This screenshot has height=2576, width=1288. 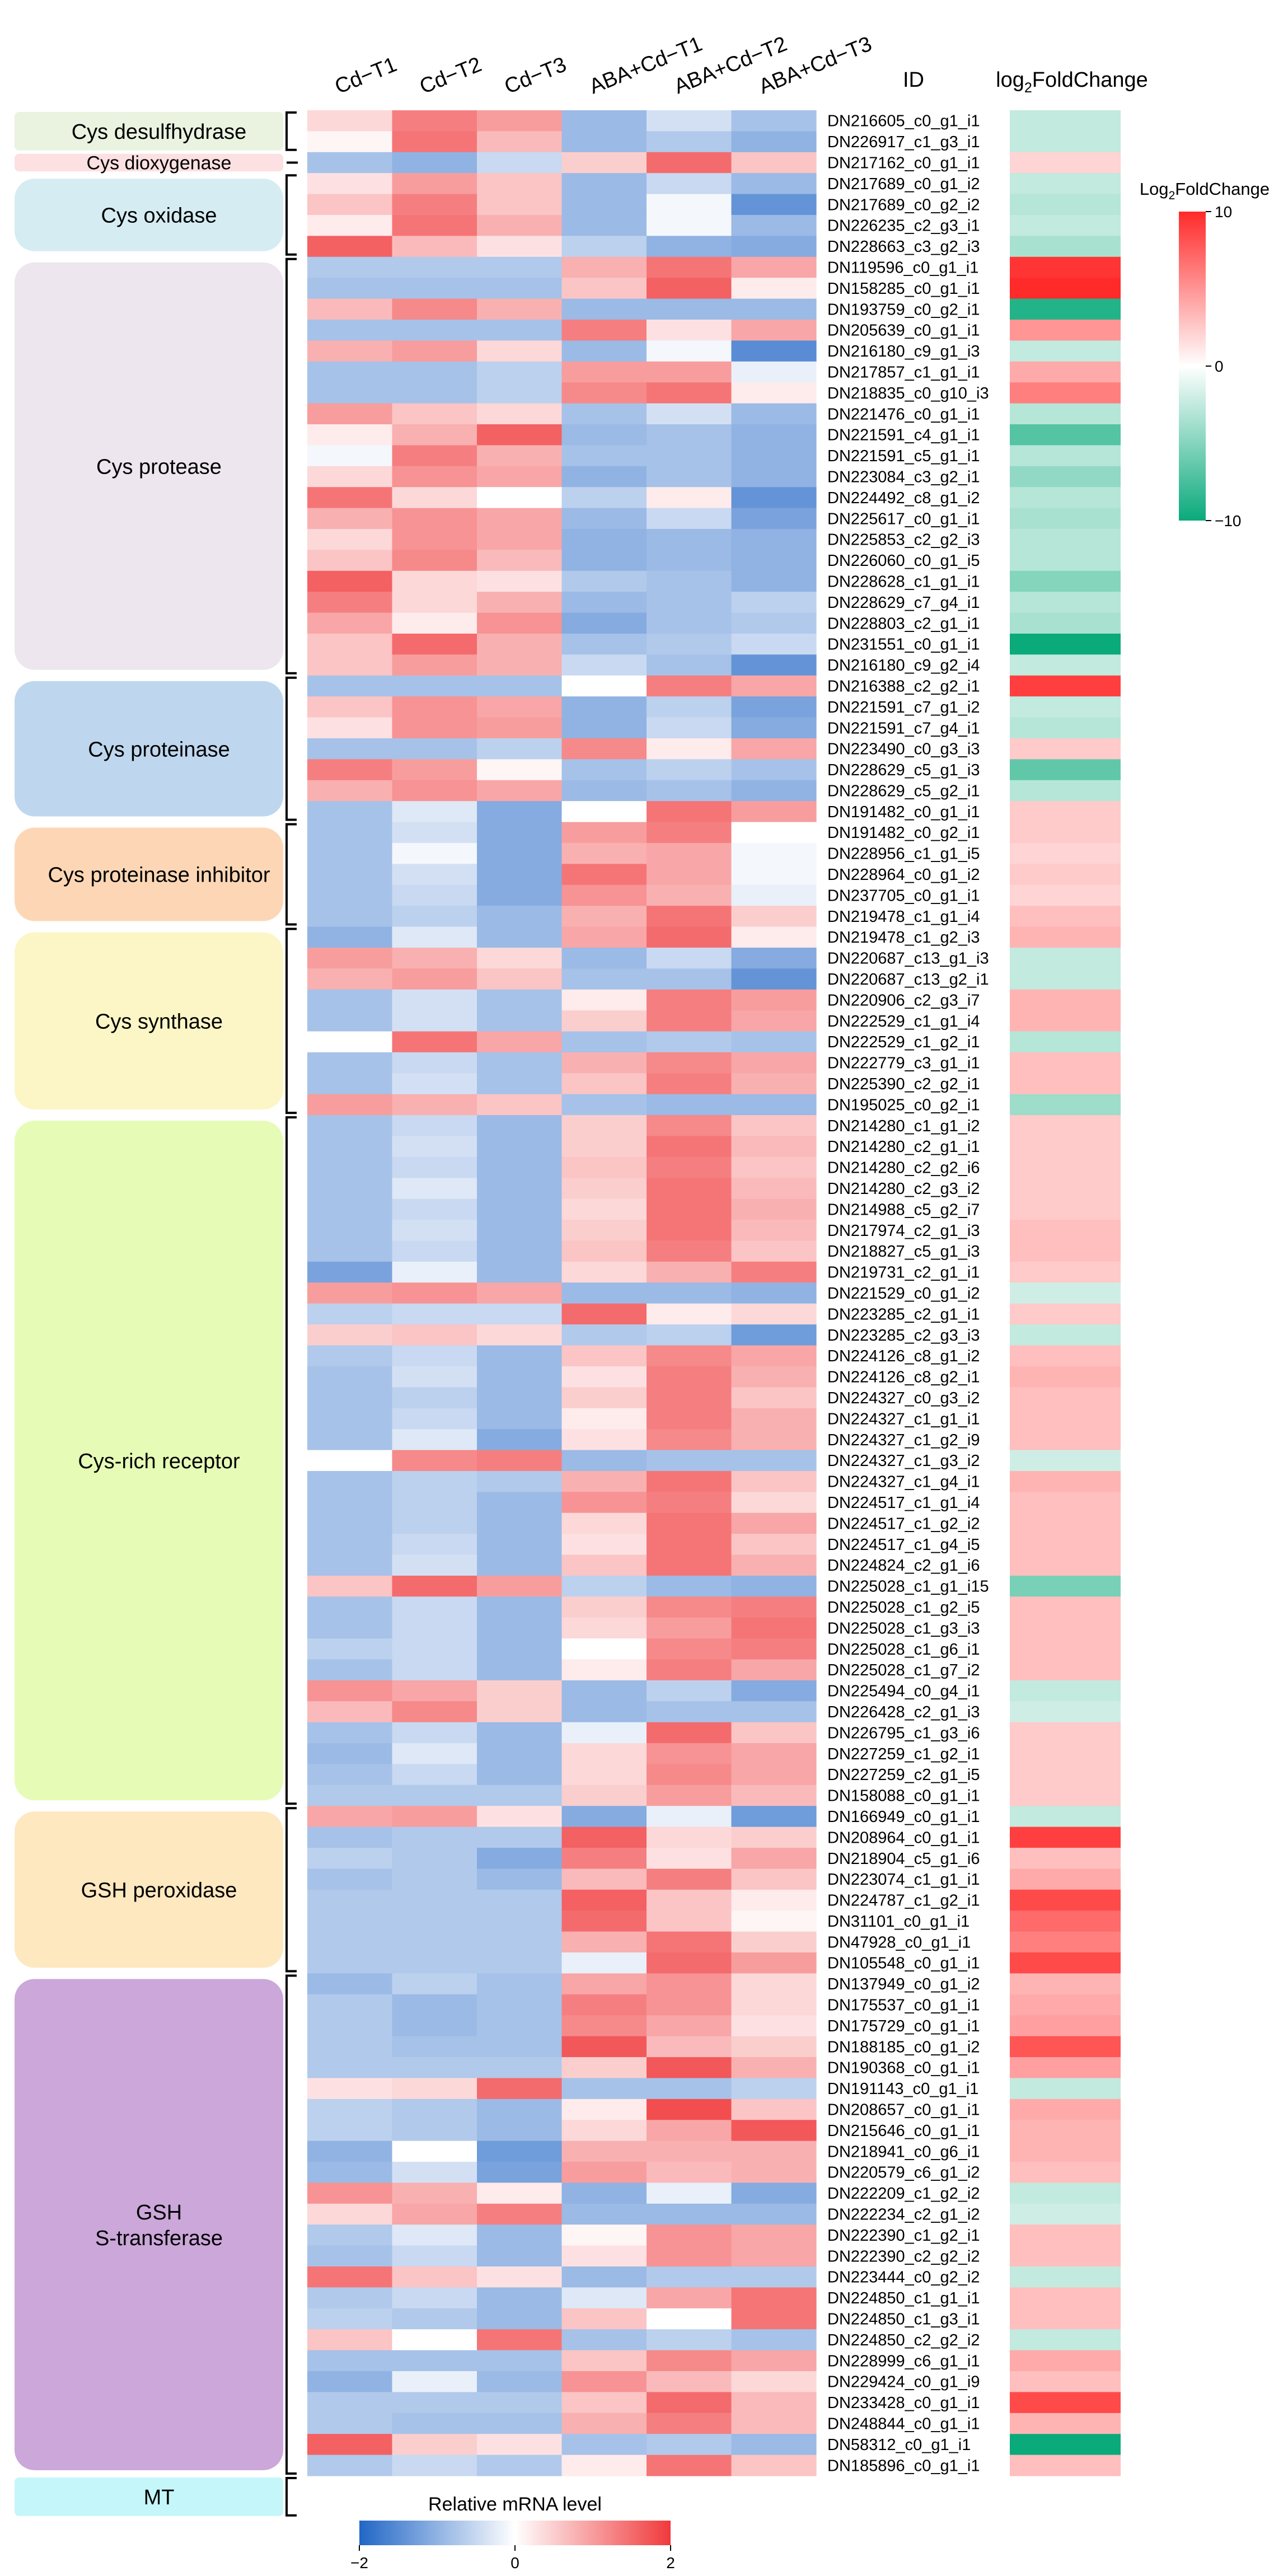 I want to click on row-id-label: DN158285_c0_g1_i1, so click(x=904, y=289).